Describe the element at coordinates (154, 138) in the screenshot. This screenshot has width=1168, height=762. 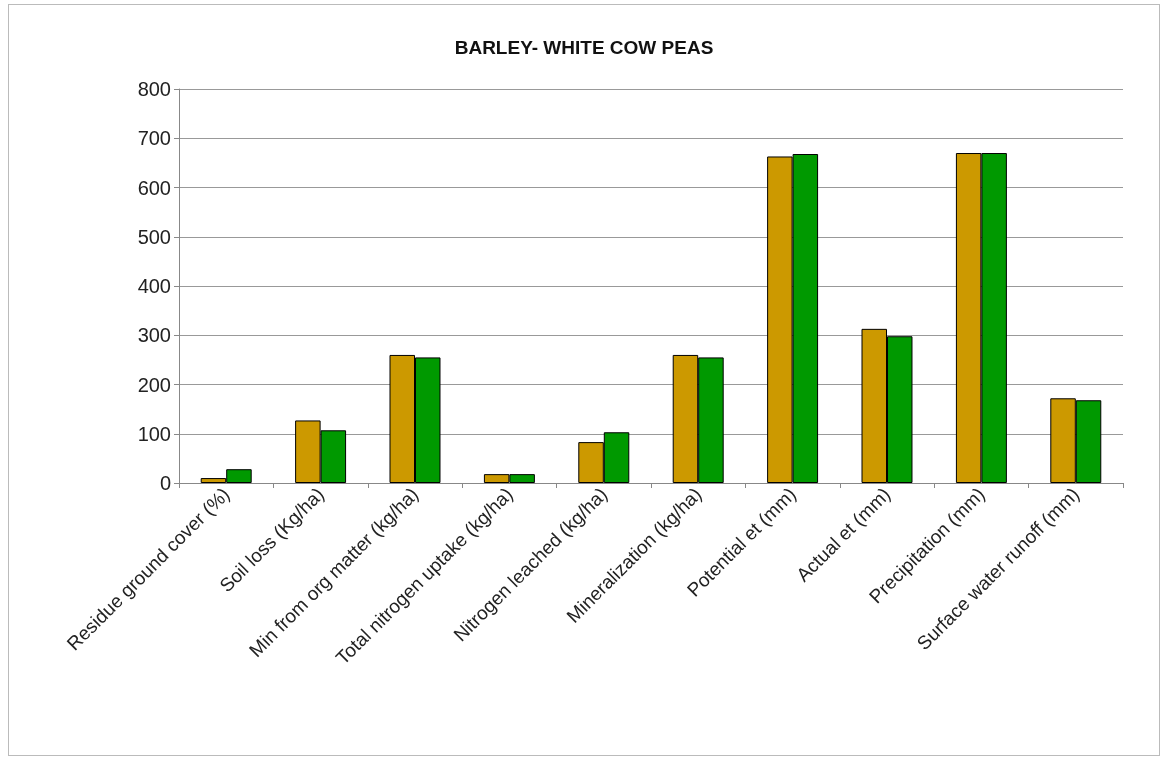
I see `y-tick-label: 700` at that location.